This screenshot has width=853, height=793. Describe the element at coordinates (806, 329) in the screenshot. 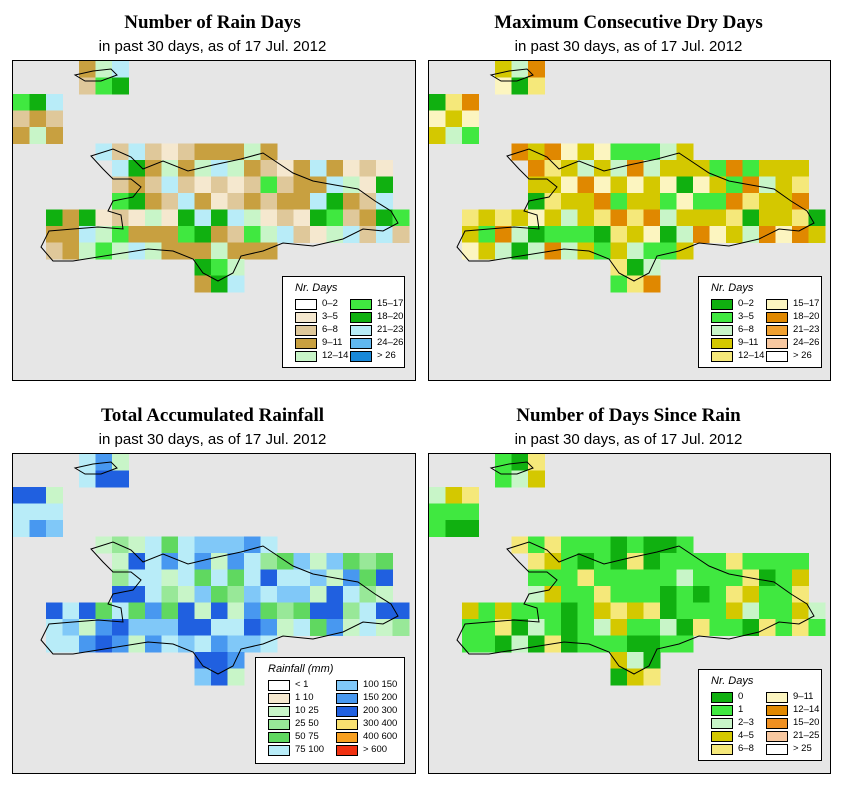

I see `legend-label: 21–23` at that location.